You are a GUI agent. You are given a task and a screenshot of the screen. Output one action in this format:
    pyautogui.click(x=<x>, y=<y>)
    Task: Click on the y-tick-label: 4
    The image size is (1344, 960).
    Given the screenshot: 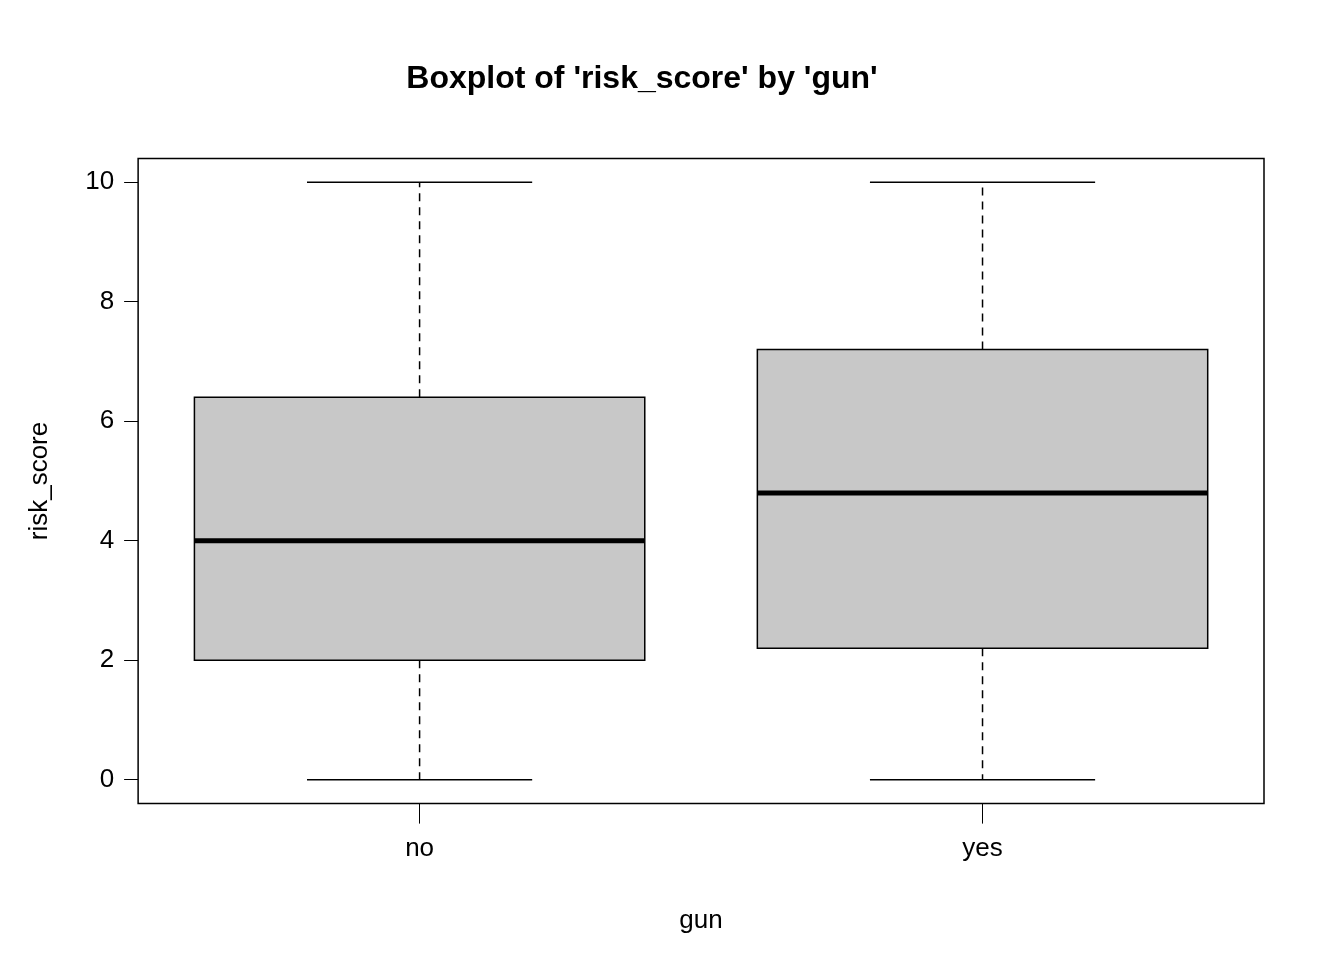 What is the action you would take?
    pyautogui.click(x=107, y=538)
    